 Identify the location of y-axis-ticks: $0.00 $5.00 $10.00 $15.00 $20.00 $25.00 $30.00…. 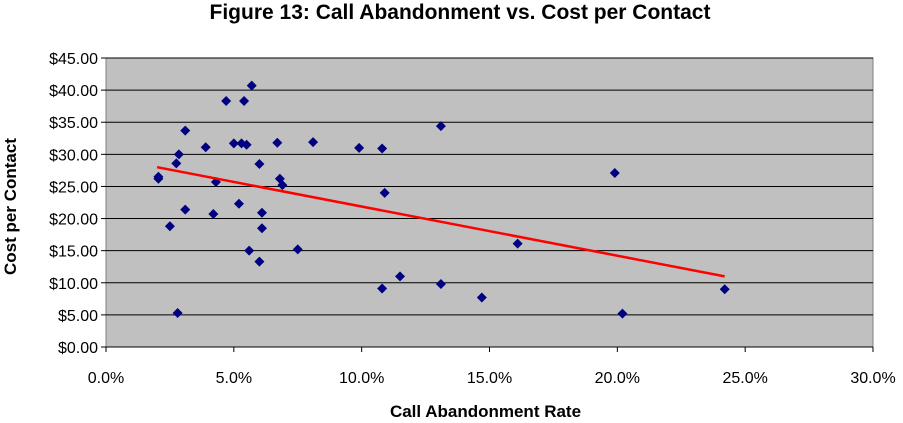
(77, 204).